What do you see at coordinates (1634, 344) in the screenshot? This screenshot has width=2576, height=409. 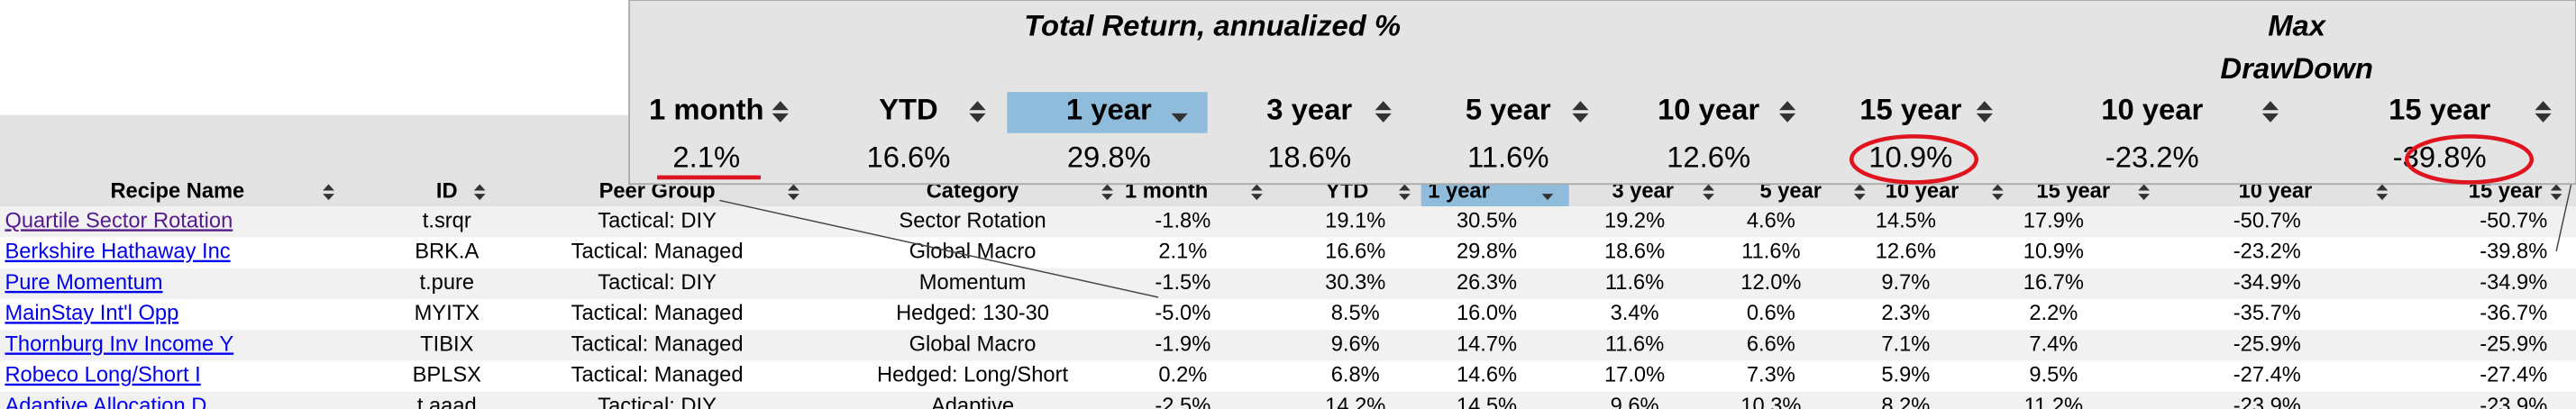 I see `cell: 11.6%` at bounding box center [1634, 344].